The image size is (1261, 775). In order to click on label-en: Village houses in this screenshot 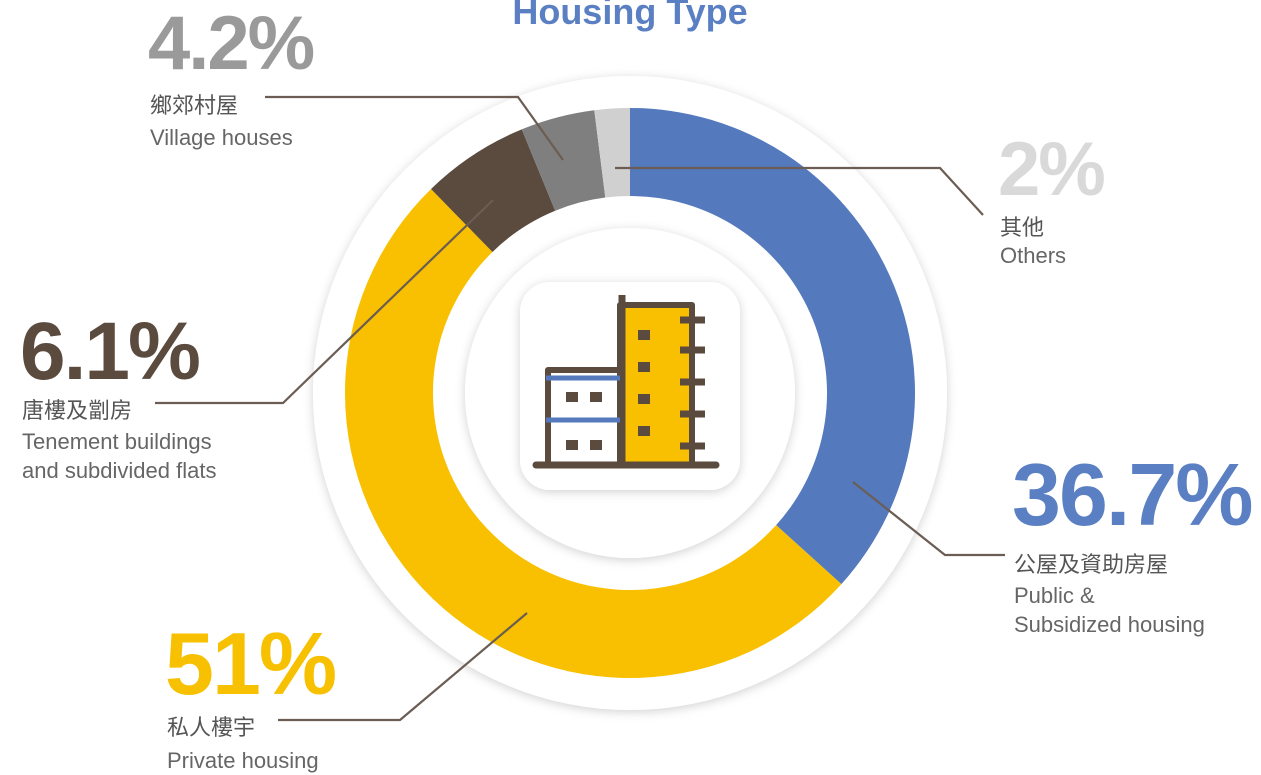, I will do `click(221, 137)`.